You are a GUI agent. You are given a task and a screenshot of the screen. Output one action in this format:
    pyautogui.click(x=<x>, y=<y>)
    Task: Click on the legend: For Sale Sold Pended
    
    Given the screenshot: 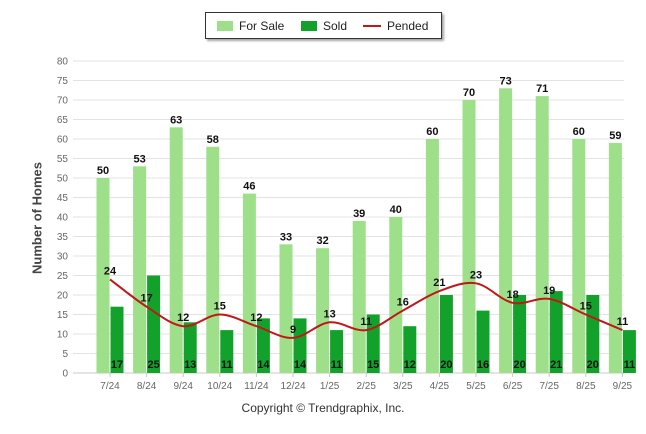 What is the action you would take?
    pyautogui.click(x=323, y=25)
    